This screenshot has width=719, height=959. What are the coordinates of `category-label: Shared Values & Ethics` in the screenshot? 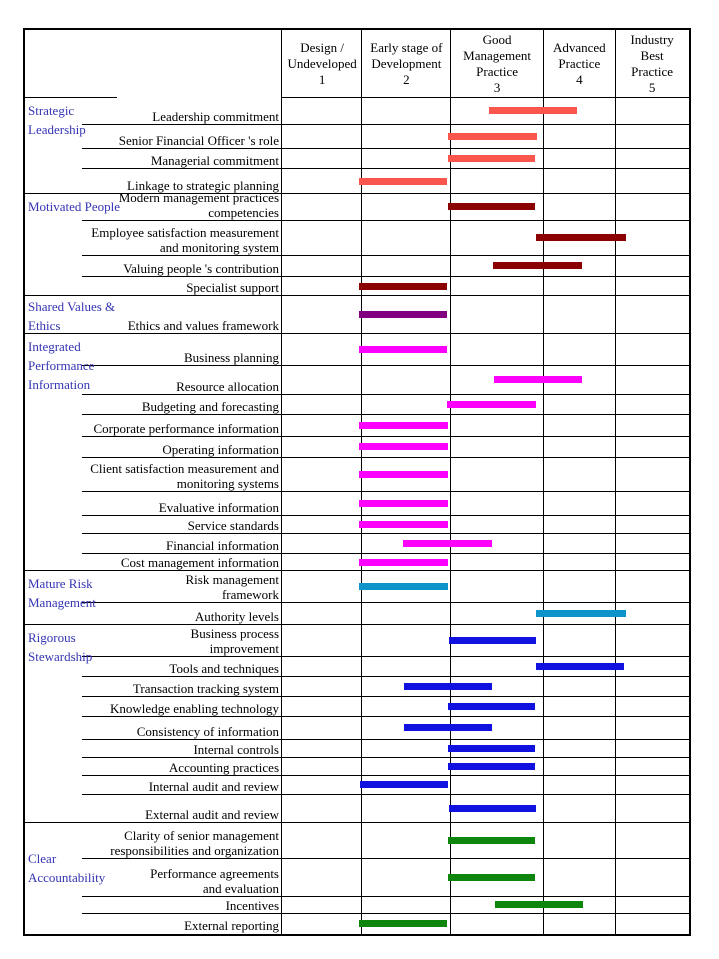 It's located at (72, 316).